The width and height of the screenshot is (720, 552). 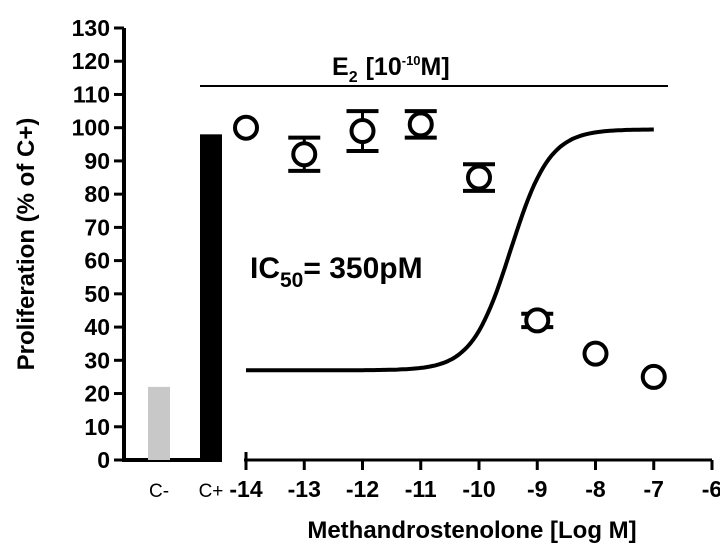 What do you see at coordinates (471, 530) in the screenshot?
I see `x-axis-title: Methandrostenolone [Log M]` at bounding box center [471, 530].